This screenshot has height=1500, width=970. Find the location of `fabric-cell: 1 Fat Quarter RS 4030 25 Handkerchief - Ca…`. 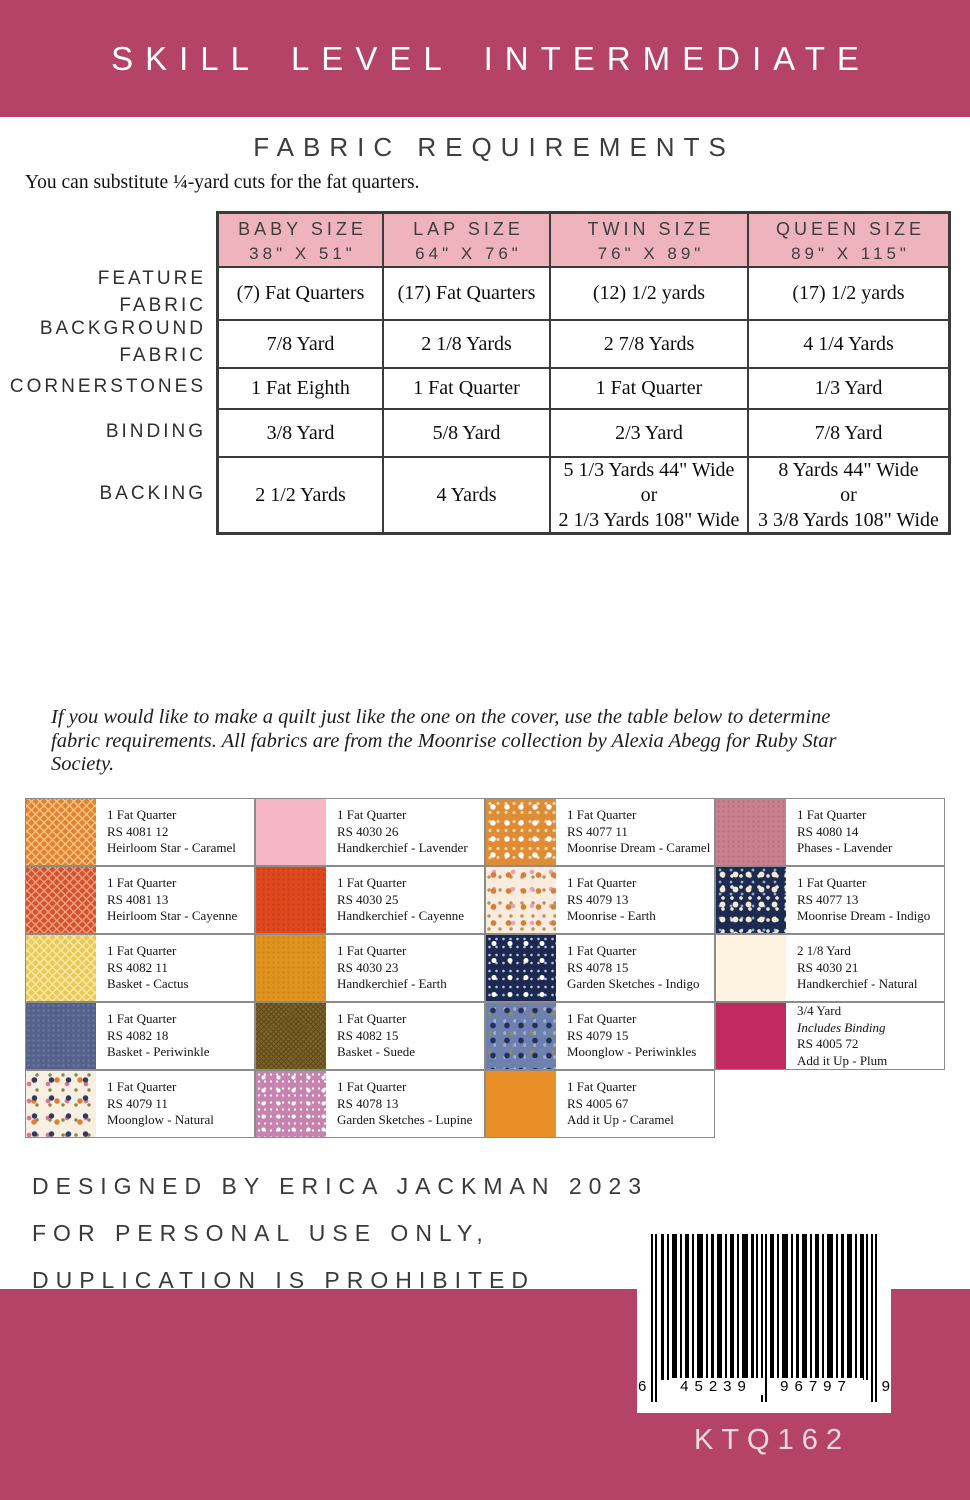

fabric-cell: 1 Fat Quarter RS 4030 25 Handkerchief - Ca… is located at coordinates (370, 900).